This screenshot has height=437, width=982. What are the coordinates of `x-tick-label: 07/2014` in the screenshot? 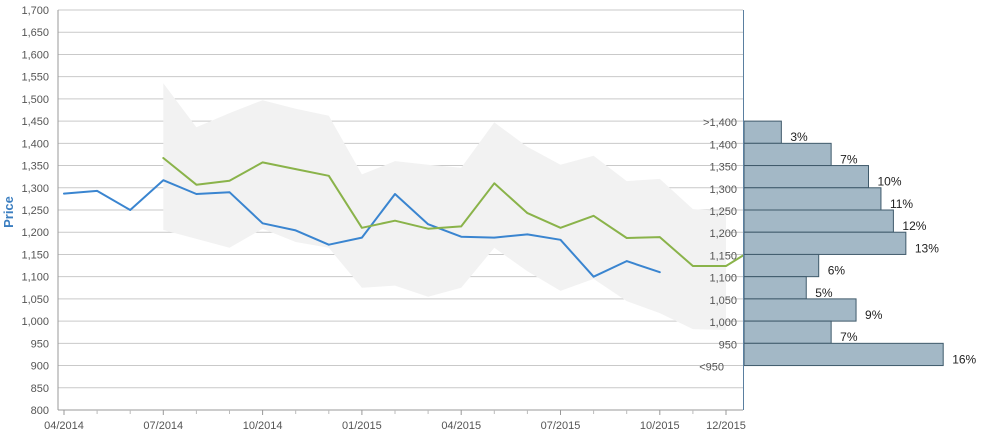 It's located at (163, 426).